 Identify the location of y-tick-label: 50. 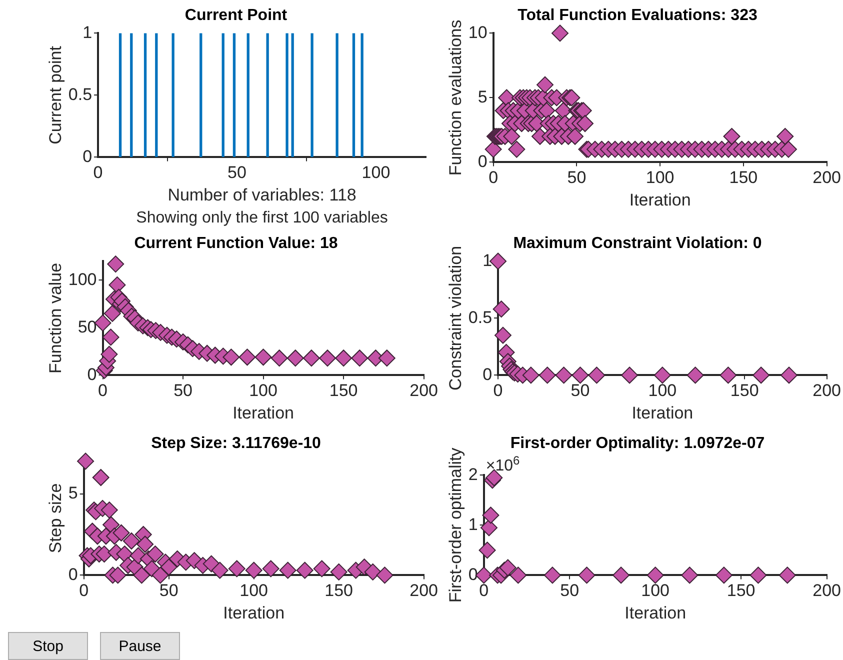
(87, 326).